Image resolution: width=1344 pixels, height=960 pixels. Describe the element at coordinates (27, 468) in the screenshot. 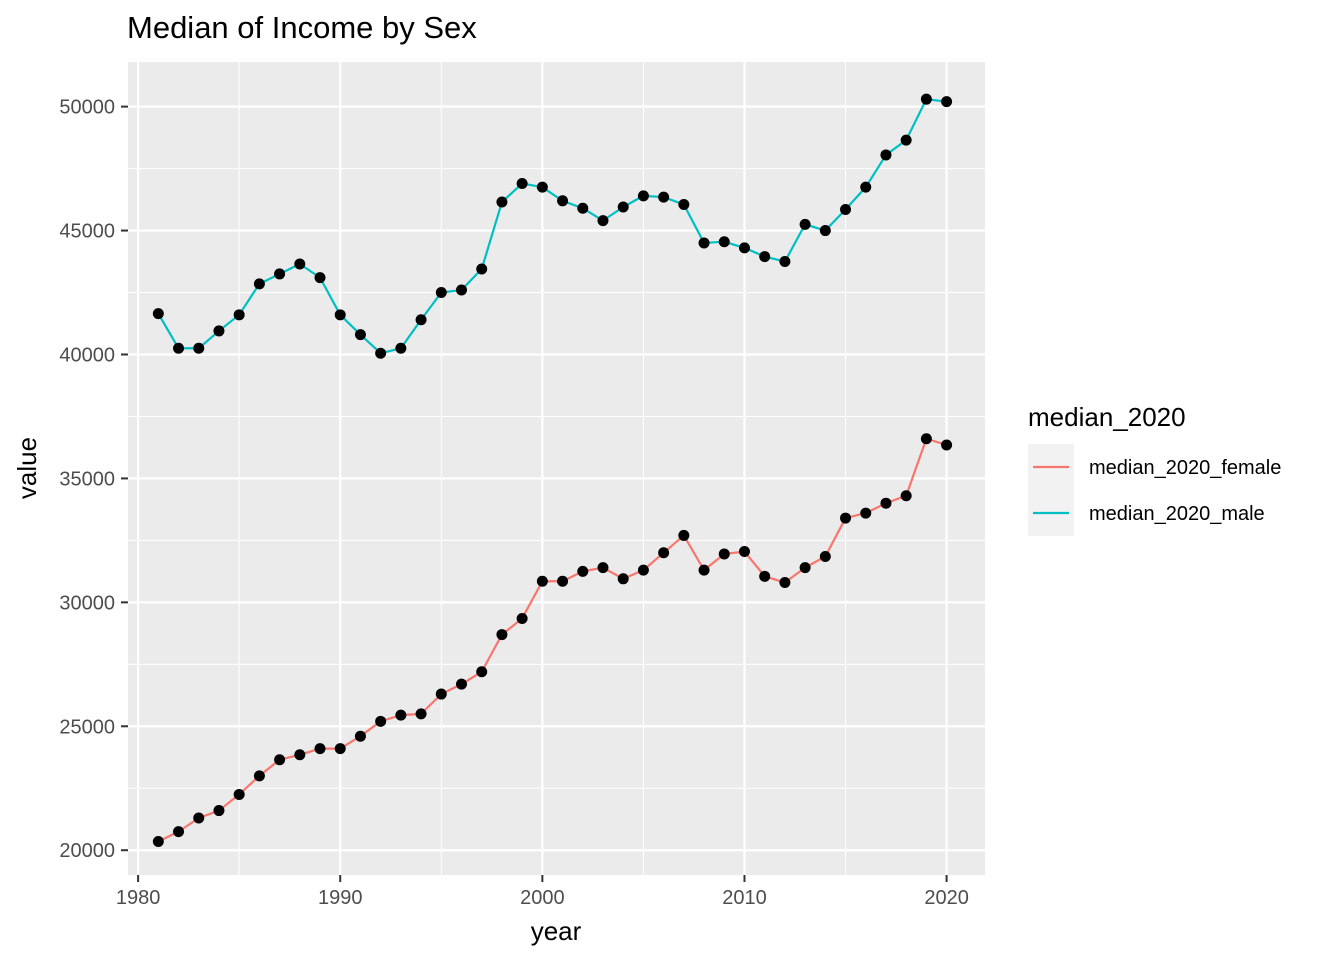

I see `y-axis-title: value` at that location.